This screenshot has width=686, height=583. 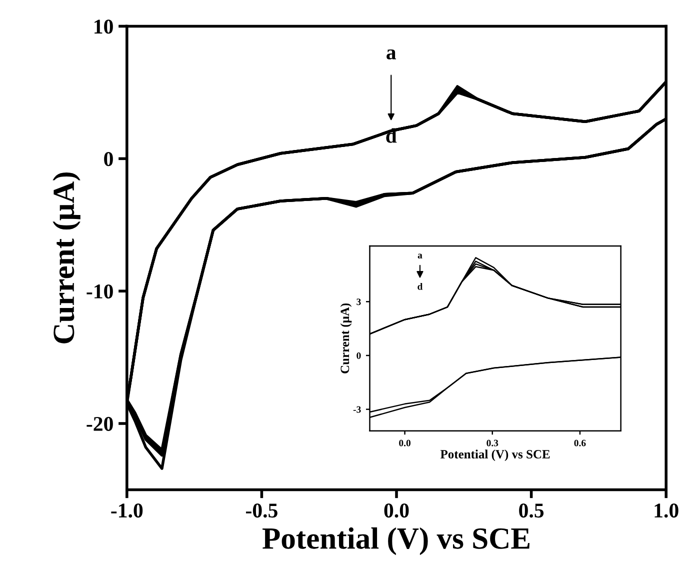 I want to click on x-tick-label: -1.0, so click(x=127, y=511).